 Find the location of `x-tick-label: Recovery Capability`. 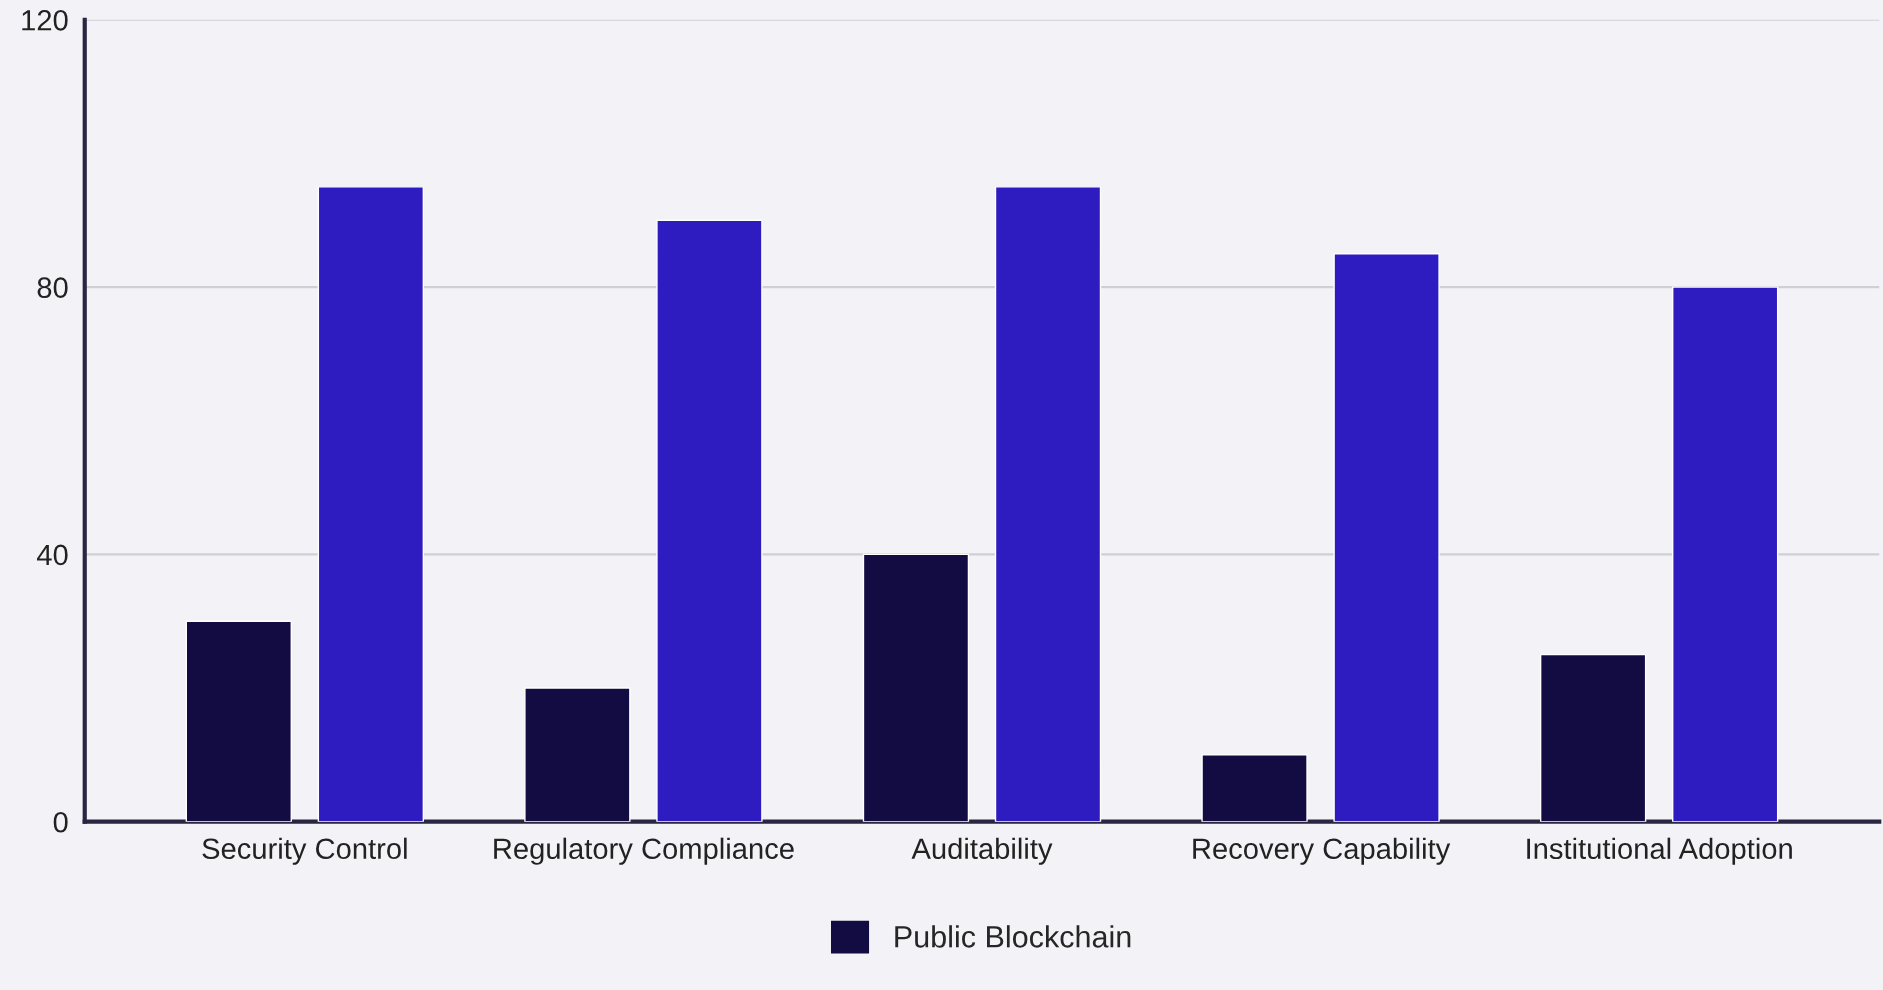

x-tick-label: Recovery Capability is located at coordinates (1322, 851).